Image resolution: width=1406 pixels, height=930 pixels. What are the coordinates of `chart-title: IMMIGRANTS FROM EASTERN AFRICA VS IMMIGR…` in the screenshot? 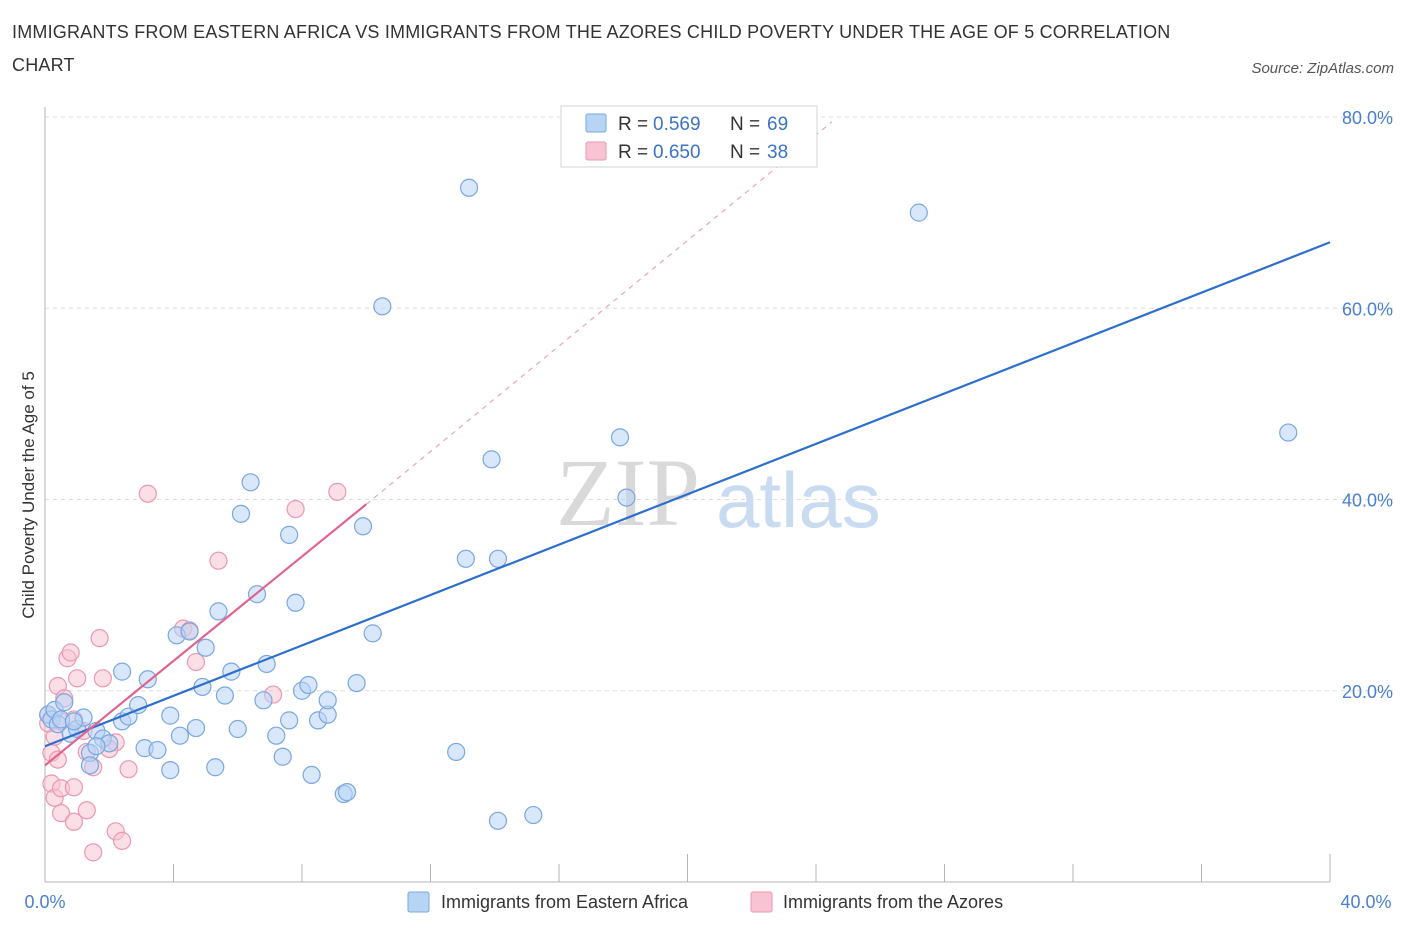 It's located at (591, 48).